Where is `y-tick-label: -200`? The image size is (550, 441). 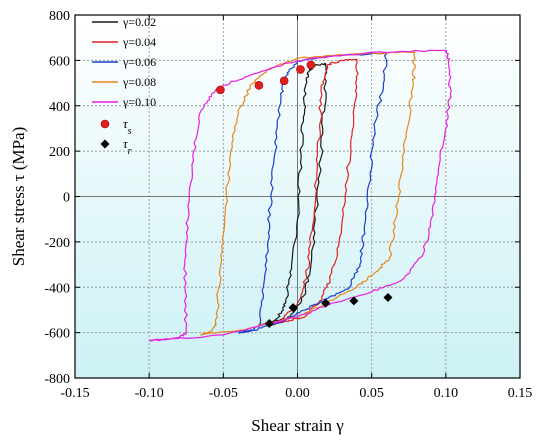
y-tick-label: -200 is located at coordinates (57, 243).